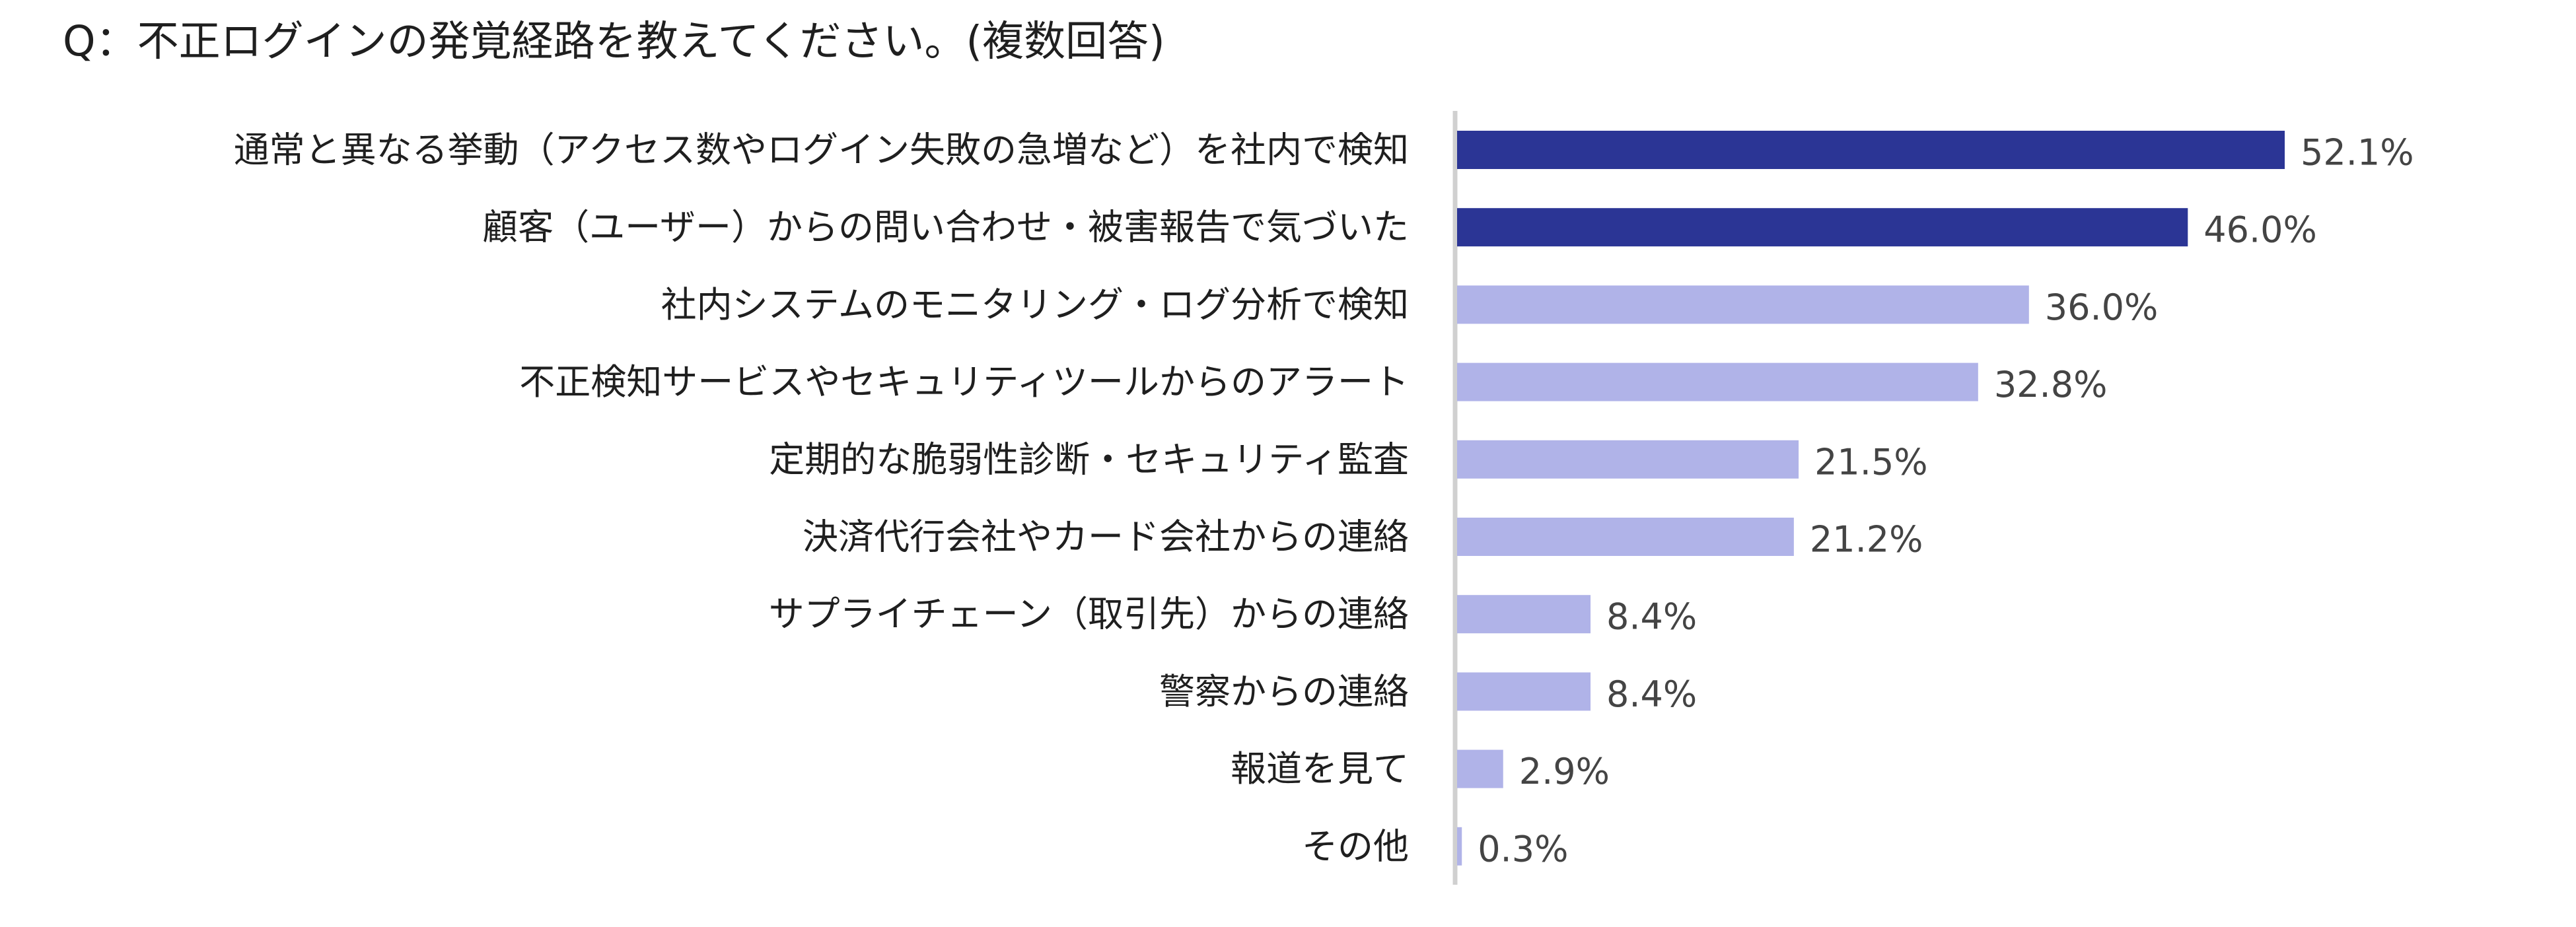 This screenshot has height=927, width=2576. Describe the element at coordinates (1355, 846) in the screenshot. I see `category-label-9: その他` at that location.